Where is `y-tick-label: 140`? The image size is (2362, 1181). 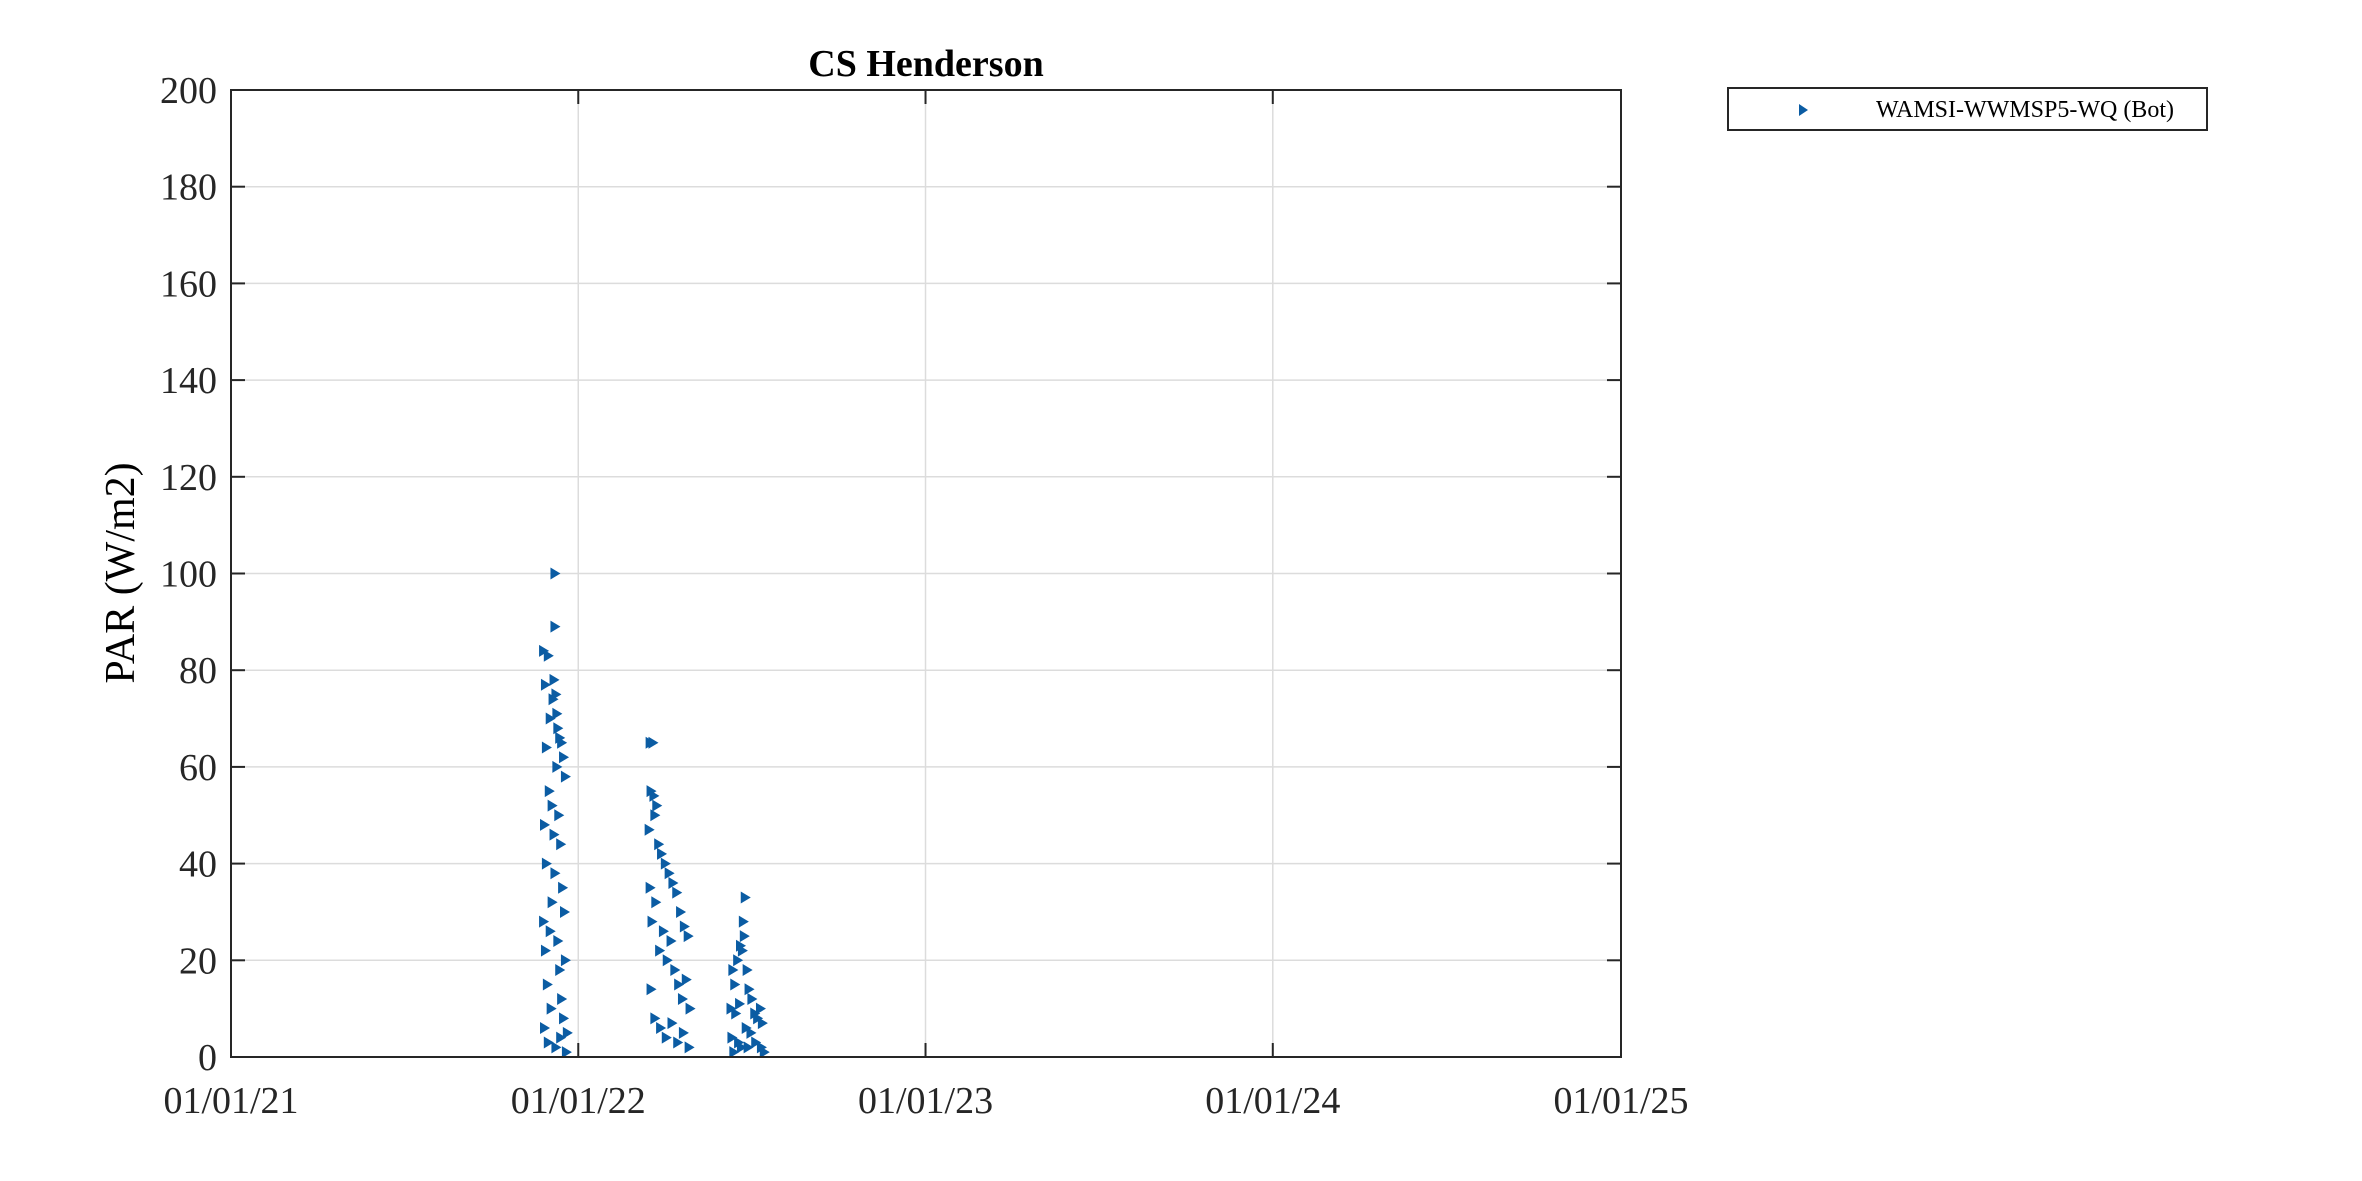 y-tick-label: 140 is located at coordinates (188, 381).